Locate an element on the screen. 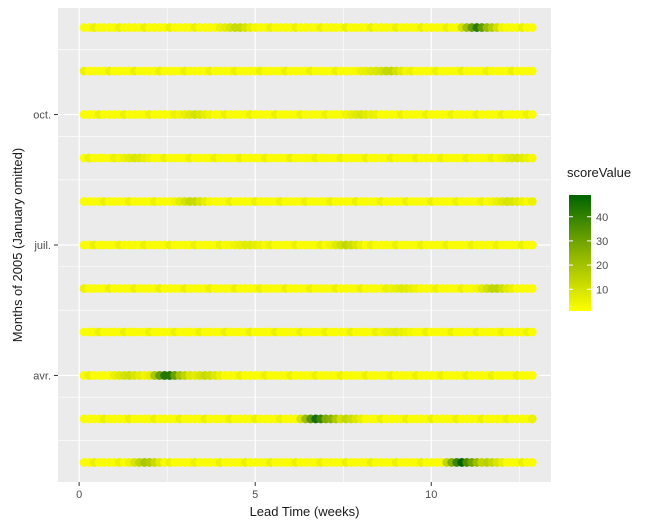  legend-break-label: 30 is located at coordinates (602, 242).